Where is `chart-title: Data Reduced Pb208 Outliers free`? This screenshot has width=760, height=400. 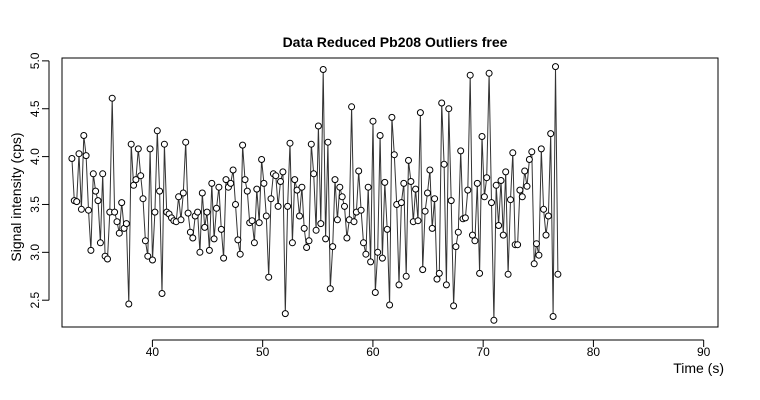
chart-title: Data Reduced Pb208 Outliers free is located at coordinates (395, 42).